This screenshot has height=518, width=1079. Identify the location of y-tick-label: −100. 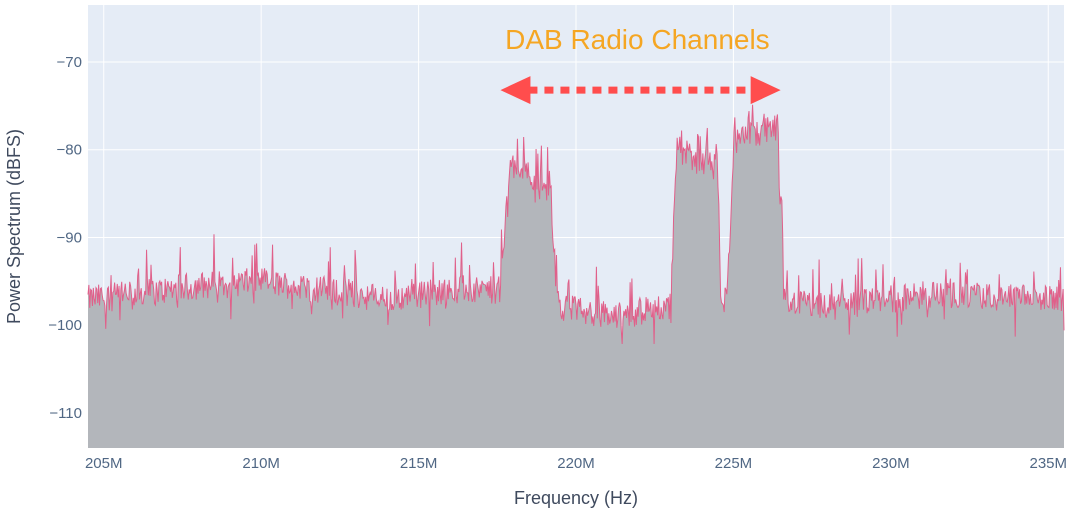
(65, 325).